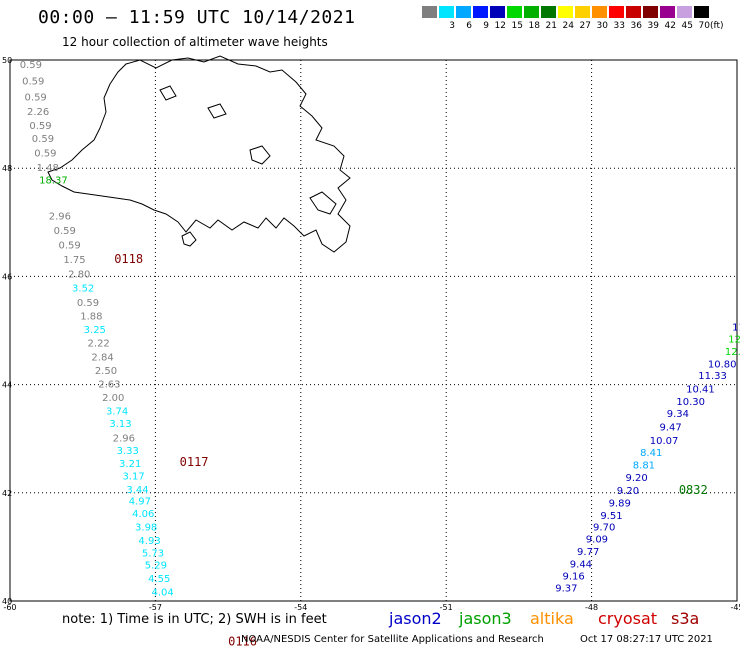 The width and height of the screenshot is (740, 650). Describe the element at coordinates (197, 17) in the screenshot. I see `page-title: 00:00 – 11:59 UTC 10/14/2021` at that location.